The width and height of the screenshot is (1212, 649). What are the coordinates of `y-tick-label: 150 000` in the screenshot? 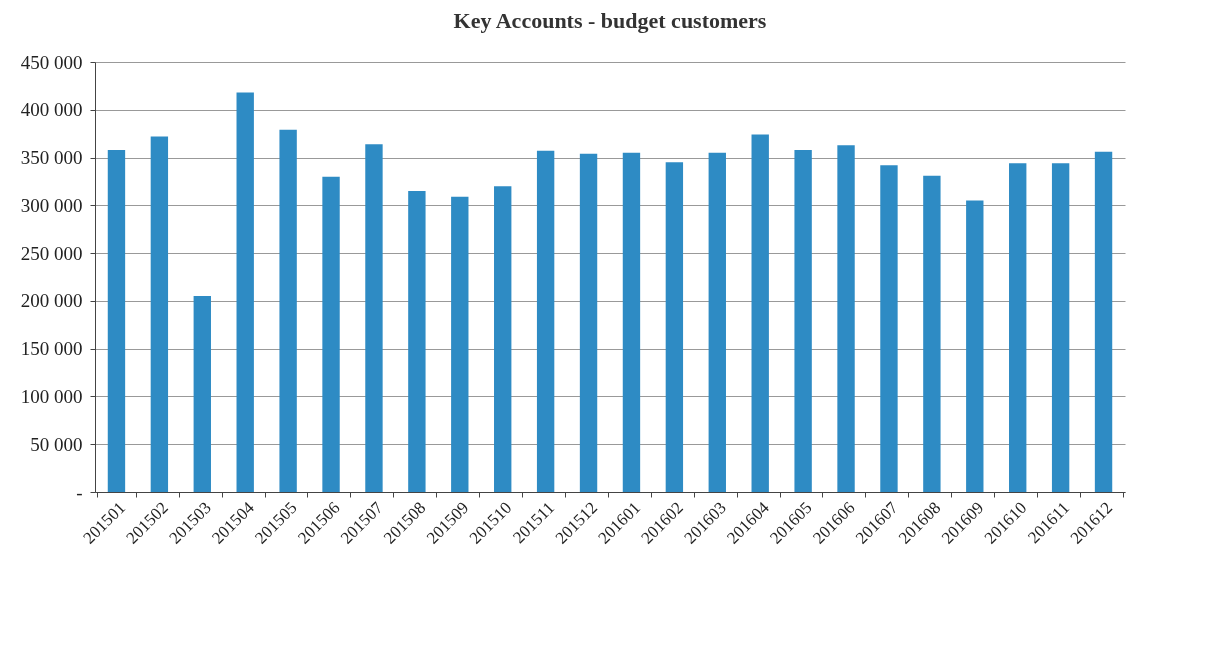 It's located at (51, 349).